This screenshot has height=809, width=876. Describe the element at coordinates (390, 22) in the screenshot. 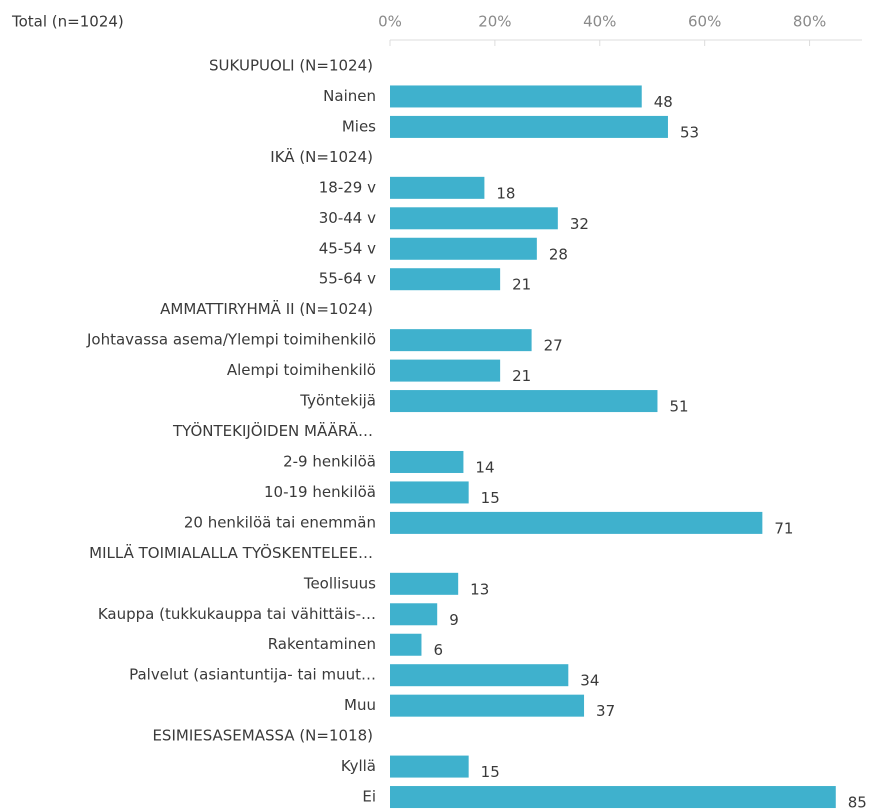

I see `x-tick-label: 0%` at that location.